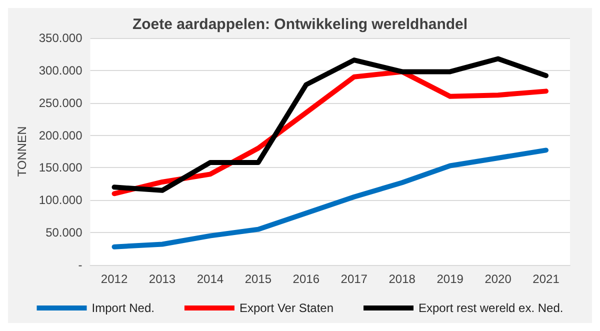 The height and width of the screenshot is (331, 600). I want to click on y-tick-label: 50.000, so click(64, 233).